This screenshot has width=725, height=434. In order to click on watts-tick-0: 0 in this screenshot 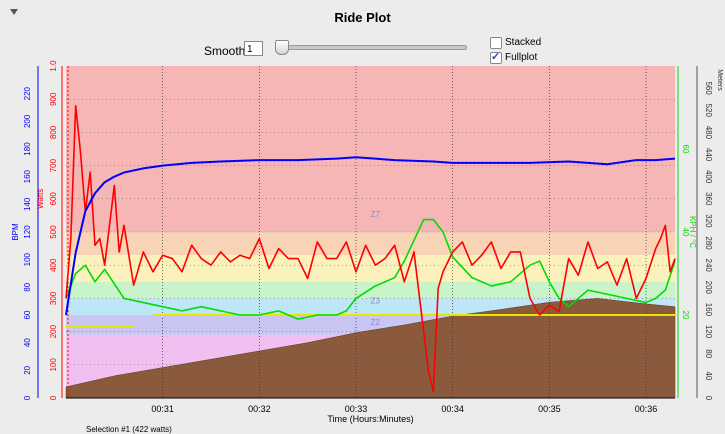, I will do `click(53, 397)`.